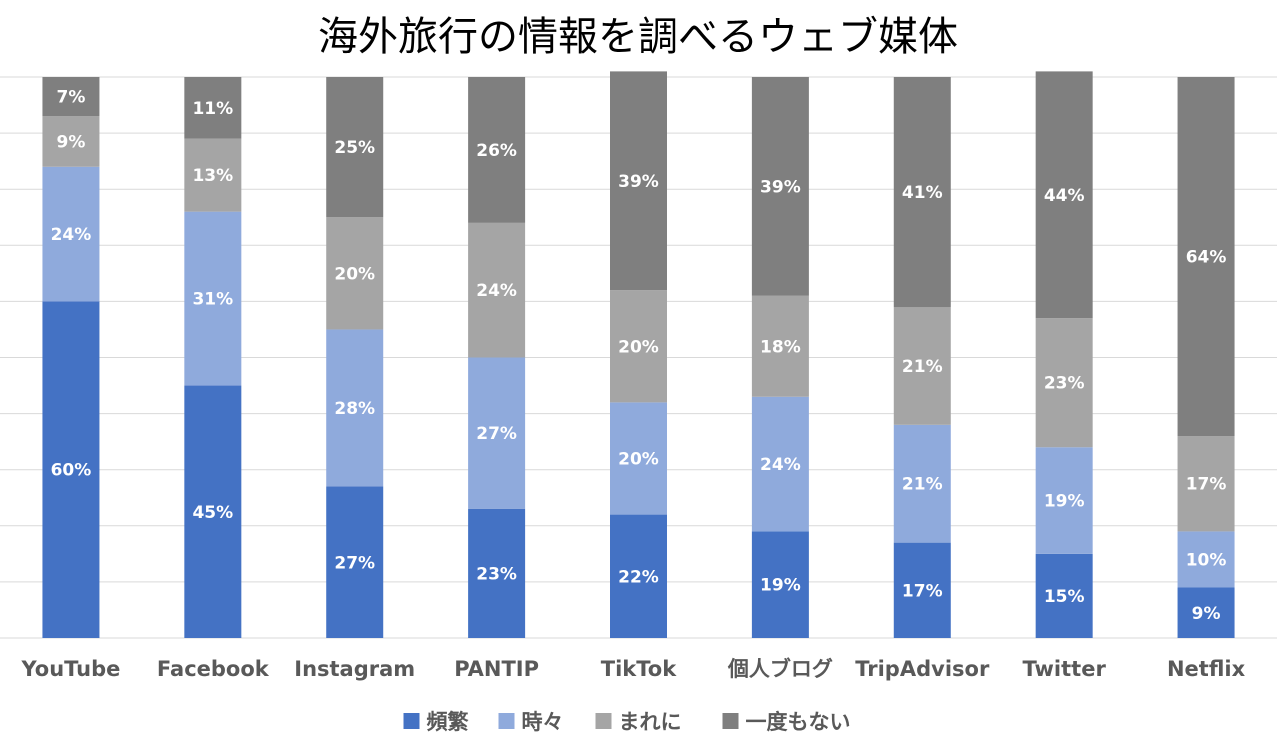  Describe the element at coordinates (213, 669) in the screenshot. I see `x-tick-label: Facebook` at that location.